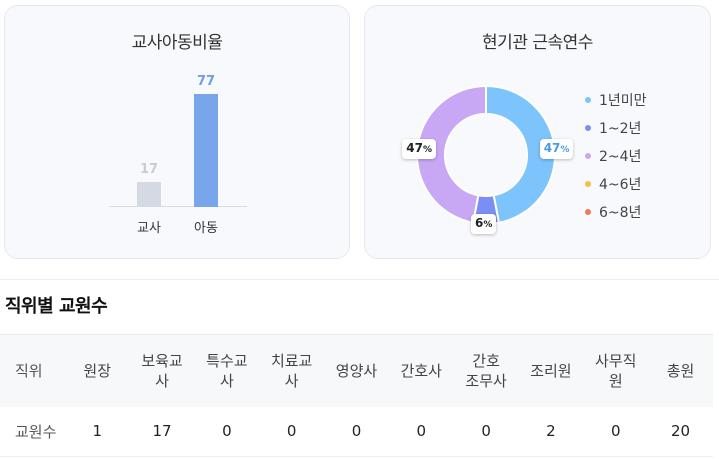 The image size is (719, 459). What do you see at coordinates (537, 43) in the screenshot?
I see `tenure-card-title: 현기관 근속연수` at bounding box center [537, 43].